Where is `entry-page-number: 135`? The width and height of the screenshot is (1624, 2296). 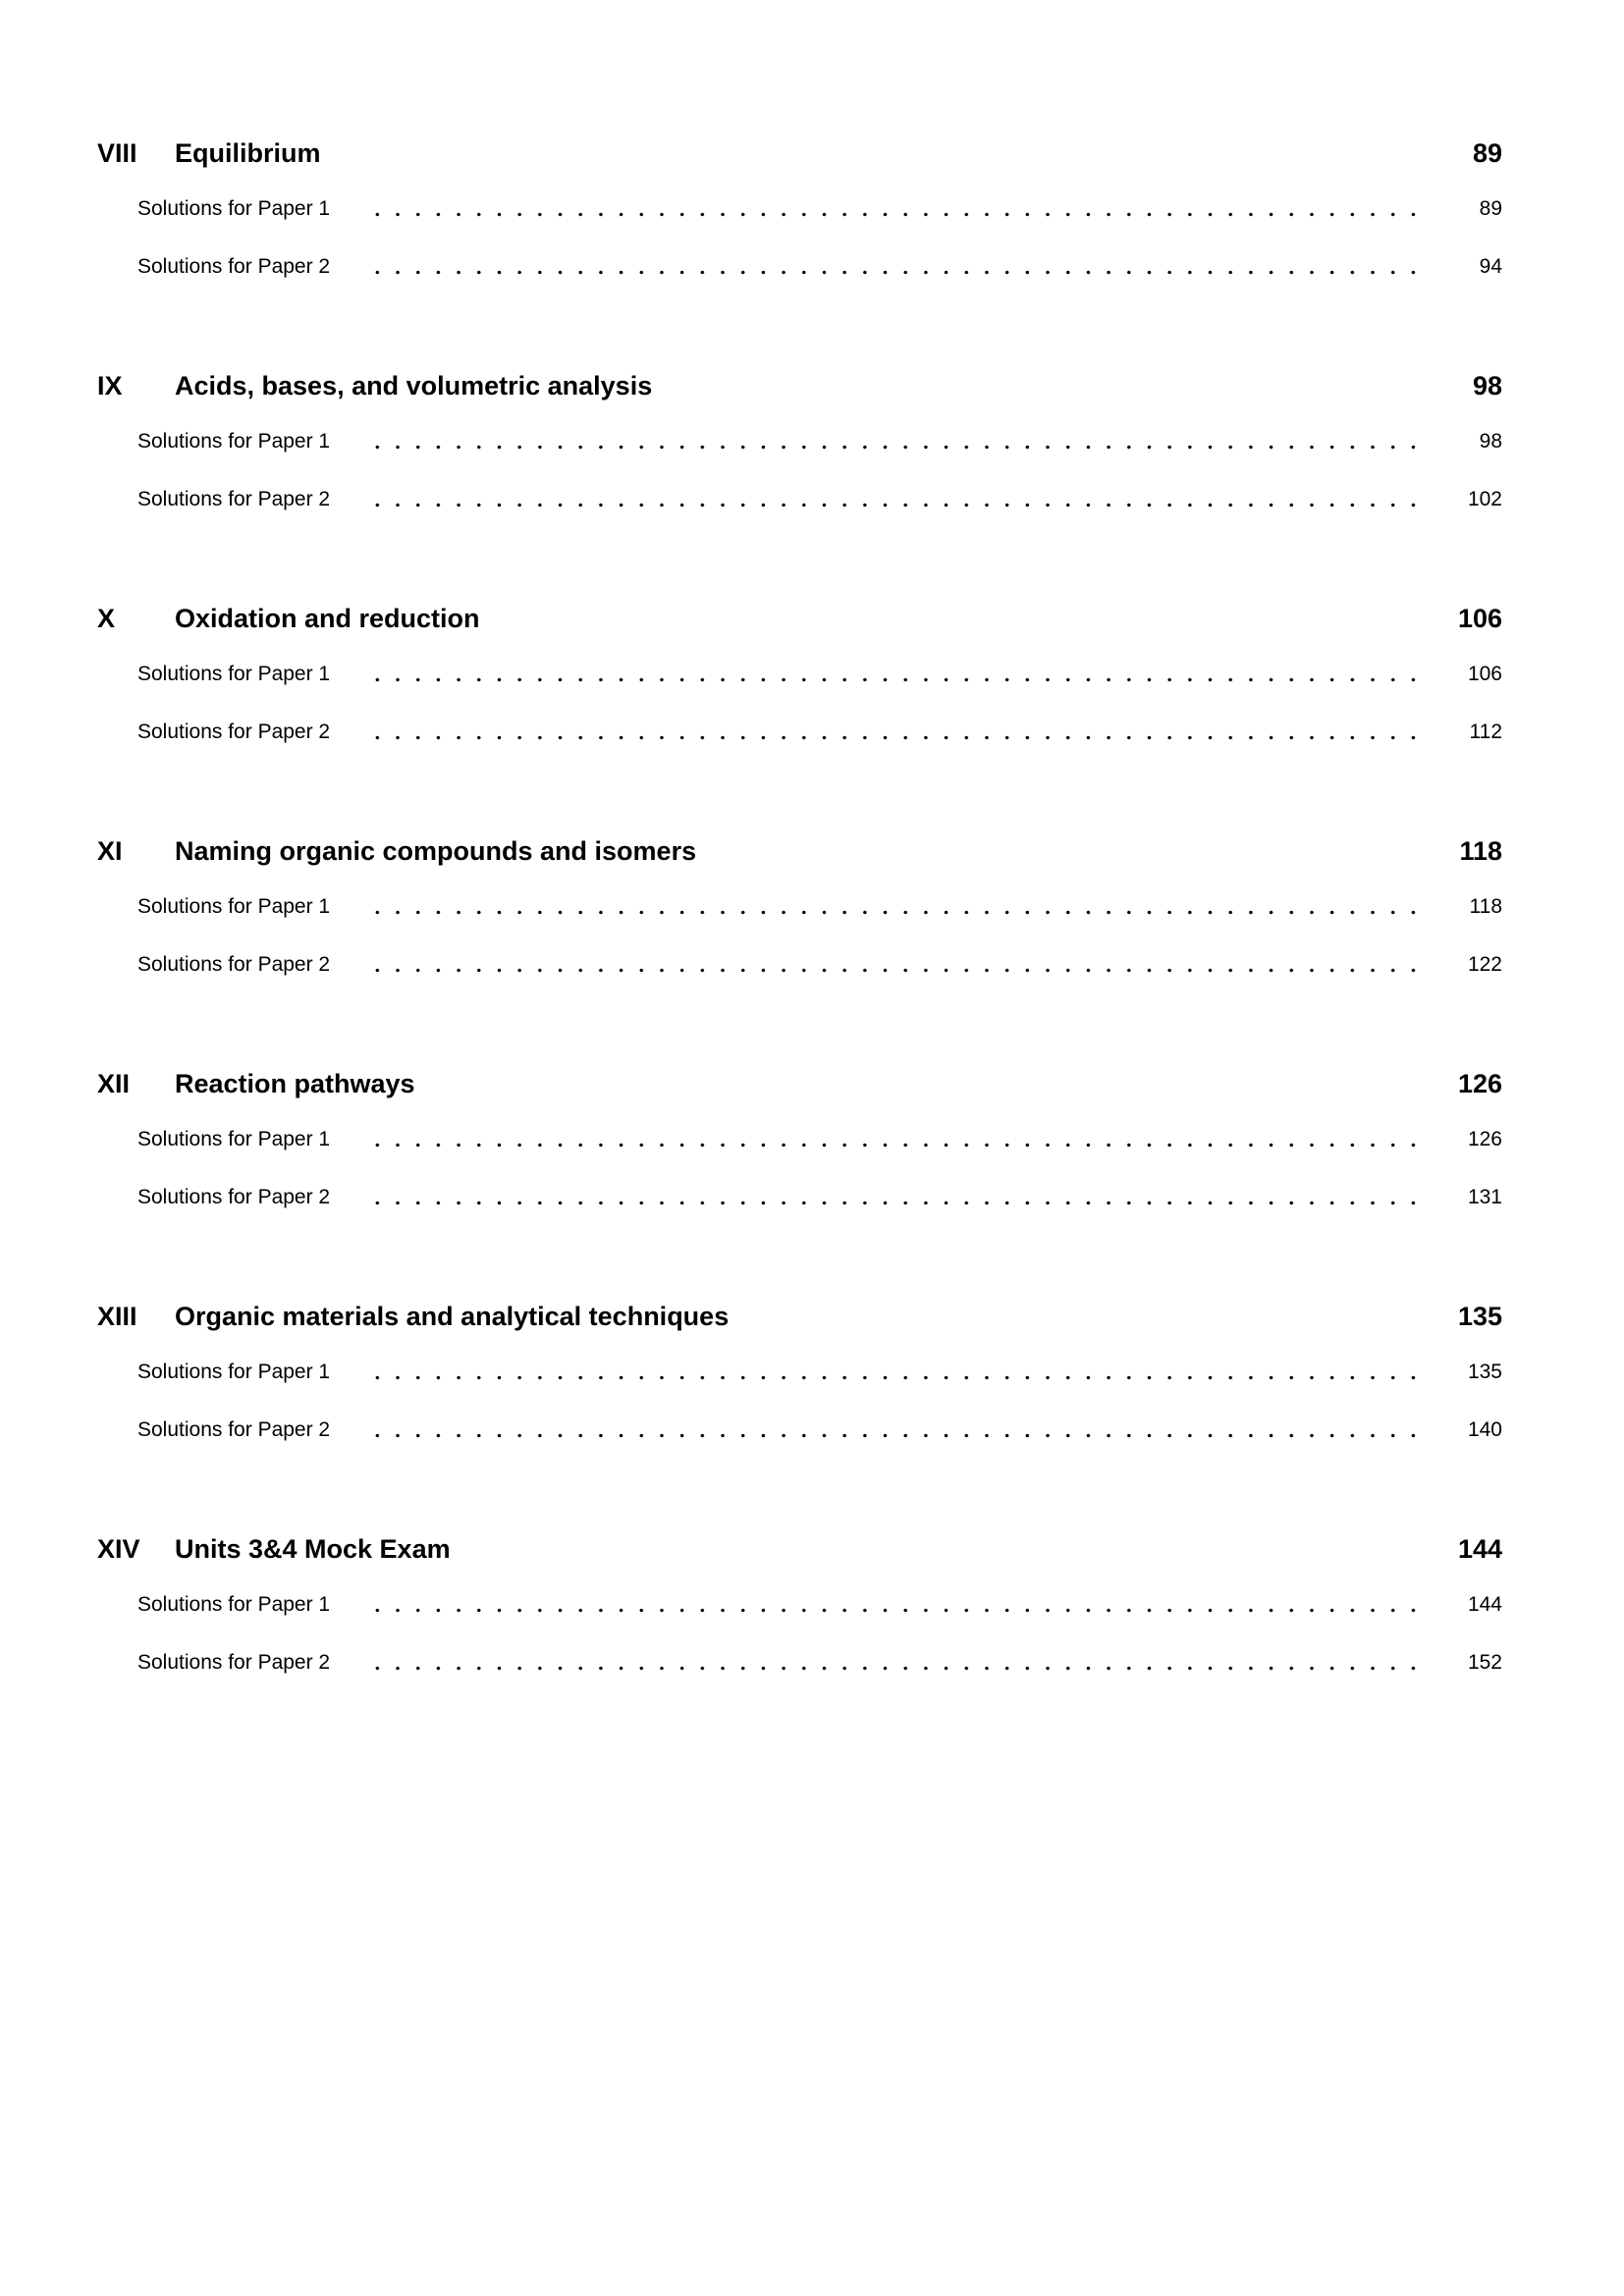 entry-page-number: 135 is located at coordinates (1484, 1372).